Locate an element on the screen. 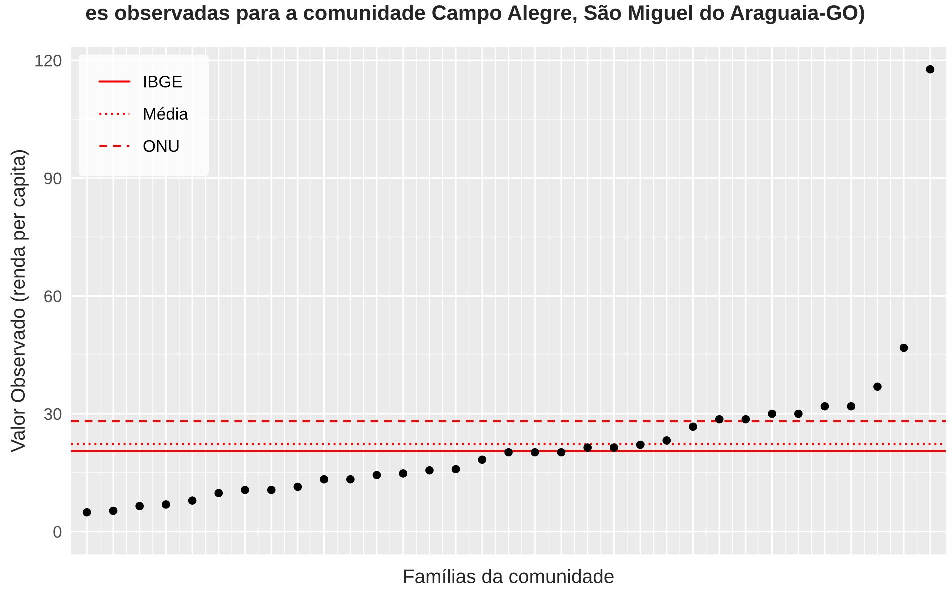 The width and height of the screenshot is (951, 590). legend-label: ONU is located at coordinates (161, 146).